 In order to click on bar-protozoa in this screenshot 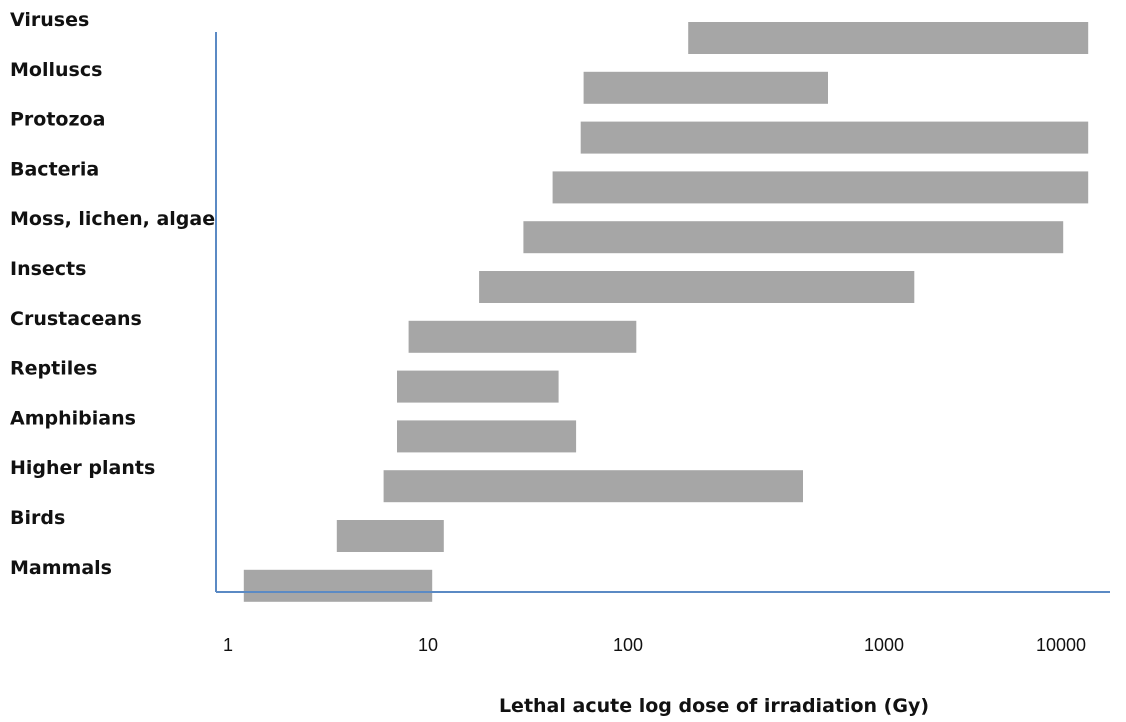, I will do `click(834, 137)`.